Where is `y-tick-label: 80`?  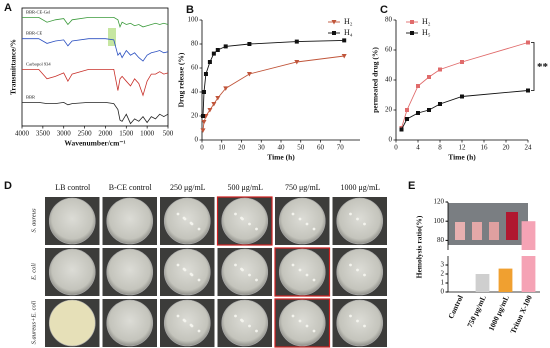 y-tick-label: 80 is located at coordinates (195, 44).